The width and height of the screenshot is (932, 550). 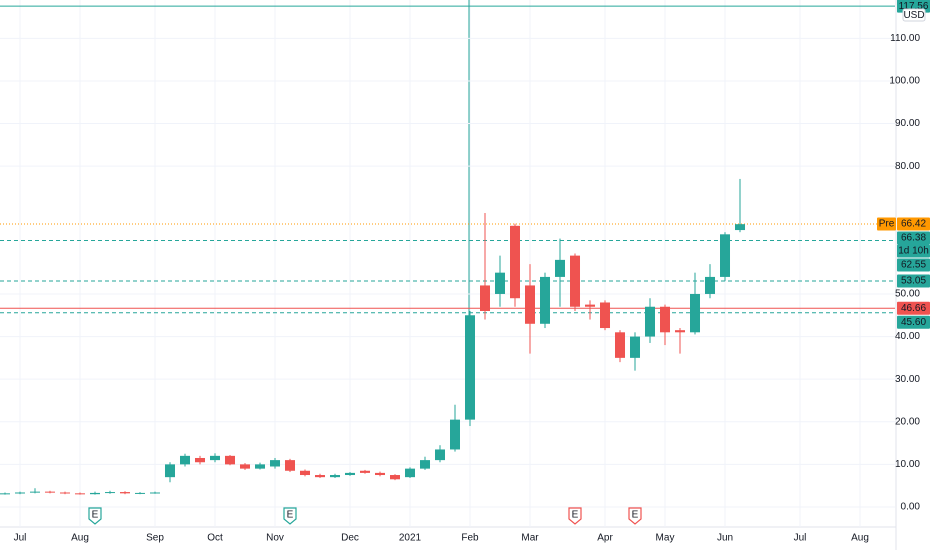 I want to click on price-label: 46.66, so click(x=913, y=308).